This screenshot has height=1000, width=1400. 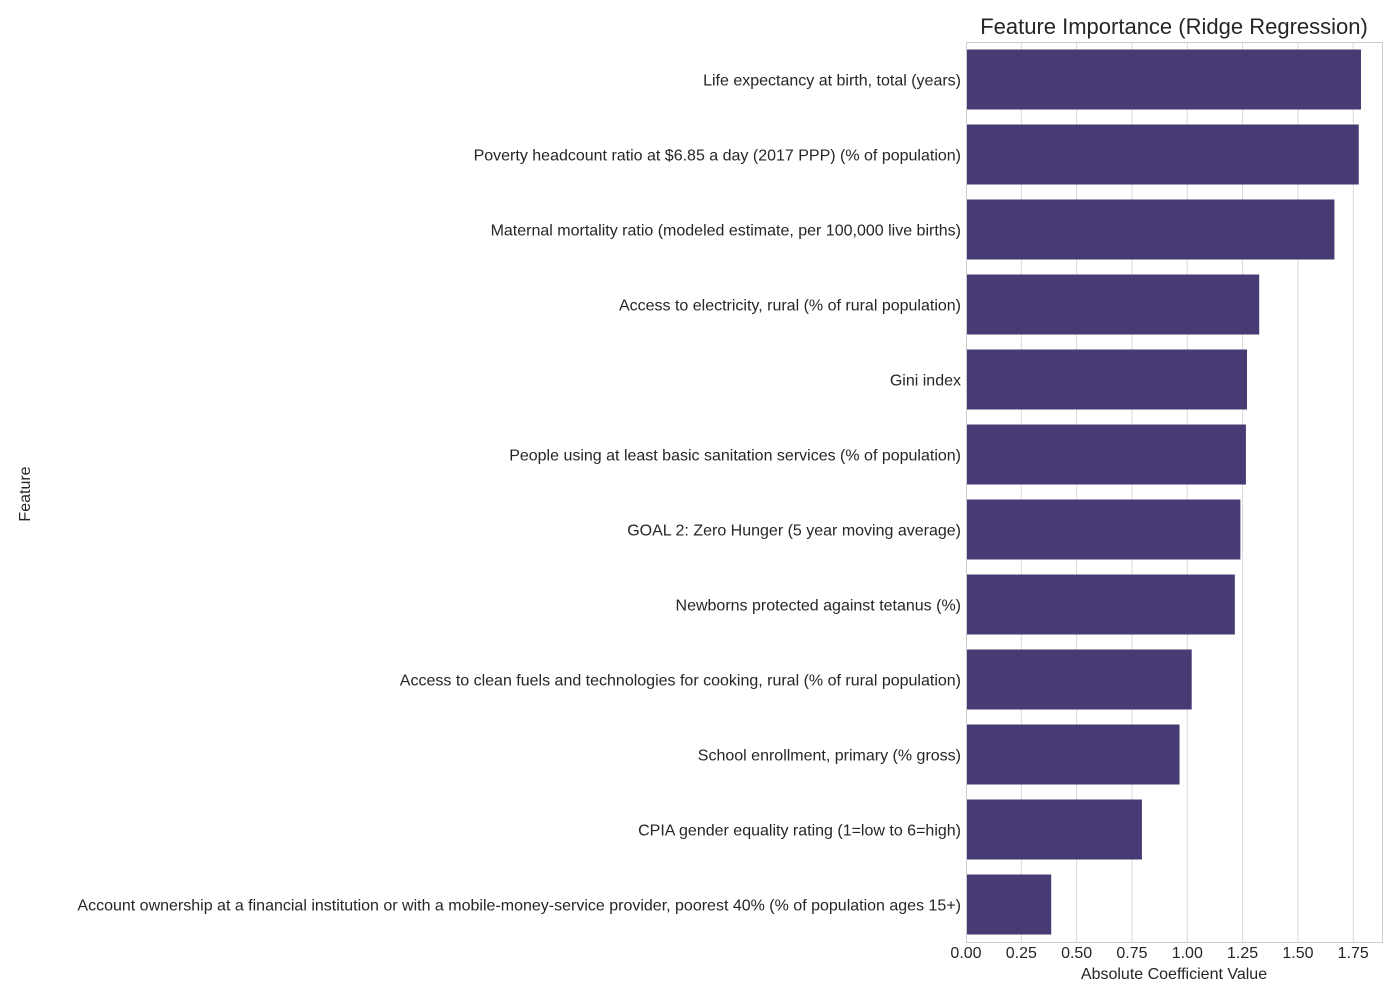 What do you see at coordinates (1174, 26) in the screenshot?
I see `chart-title: Feature Importance (Ridge Regression)` at bounding box center [1174, 26].